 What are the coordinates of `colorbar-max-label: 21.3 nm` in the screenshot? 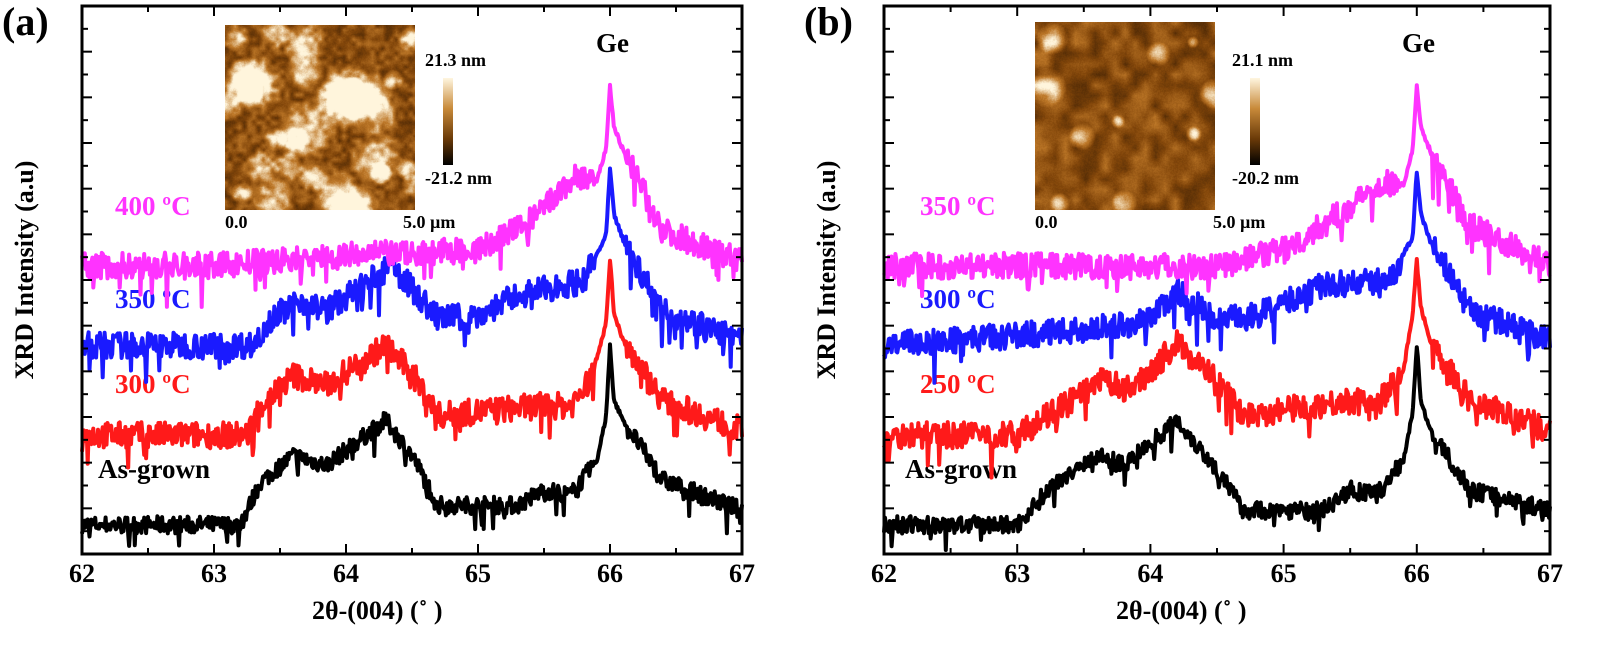 It's located at (456, 60).